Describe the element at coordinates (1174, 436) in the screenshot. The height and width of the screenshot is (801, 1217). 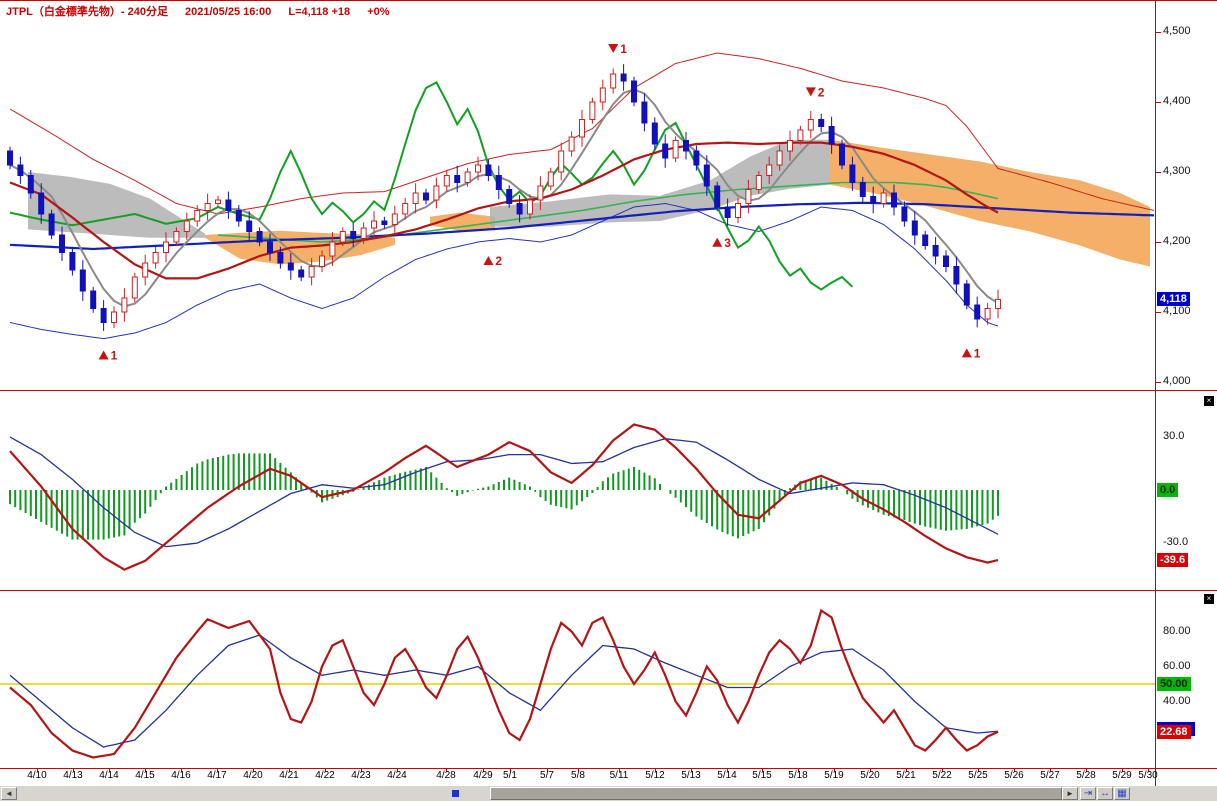
I see `macd-axis-label: 30.0` at that location.